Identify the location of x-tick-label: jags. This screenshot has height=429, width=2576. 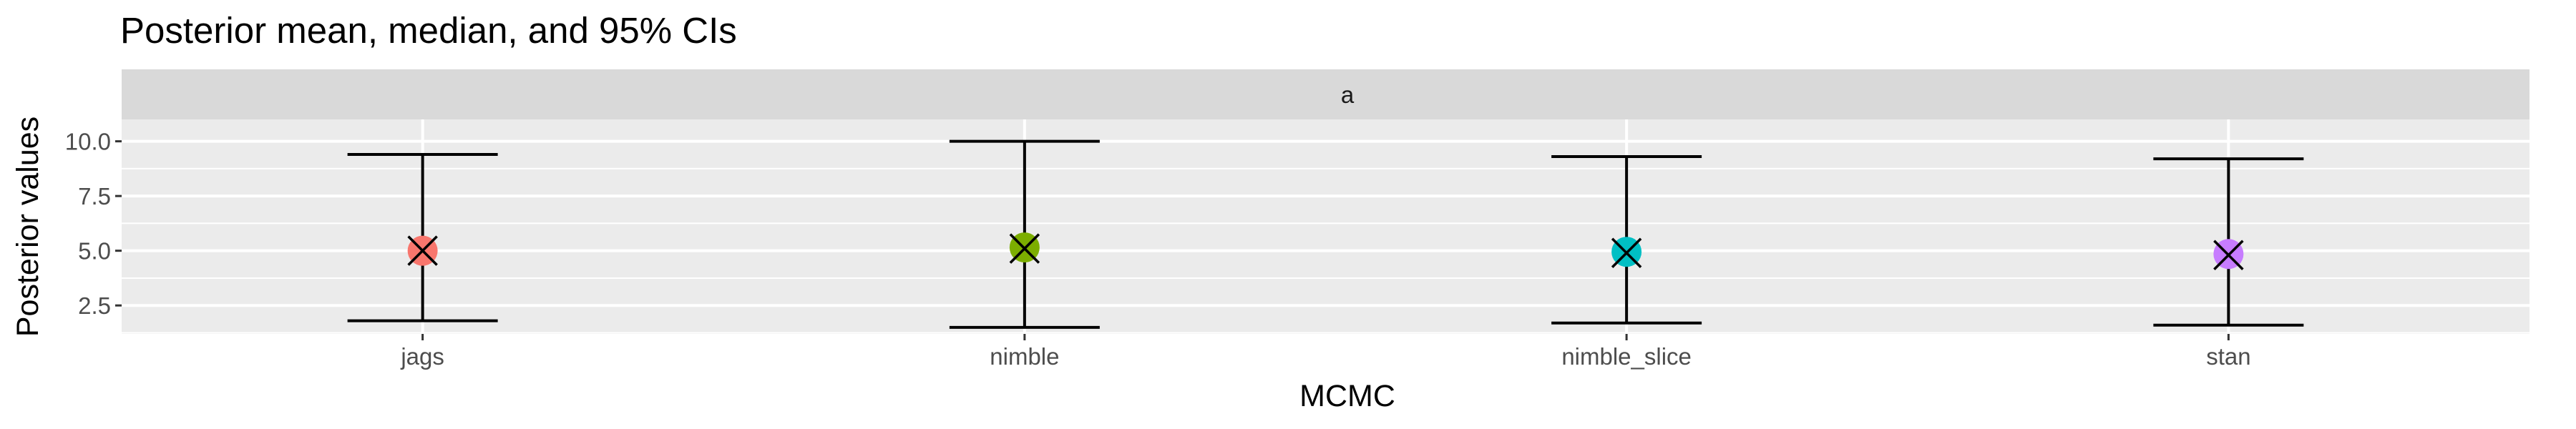
(422, 356).